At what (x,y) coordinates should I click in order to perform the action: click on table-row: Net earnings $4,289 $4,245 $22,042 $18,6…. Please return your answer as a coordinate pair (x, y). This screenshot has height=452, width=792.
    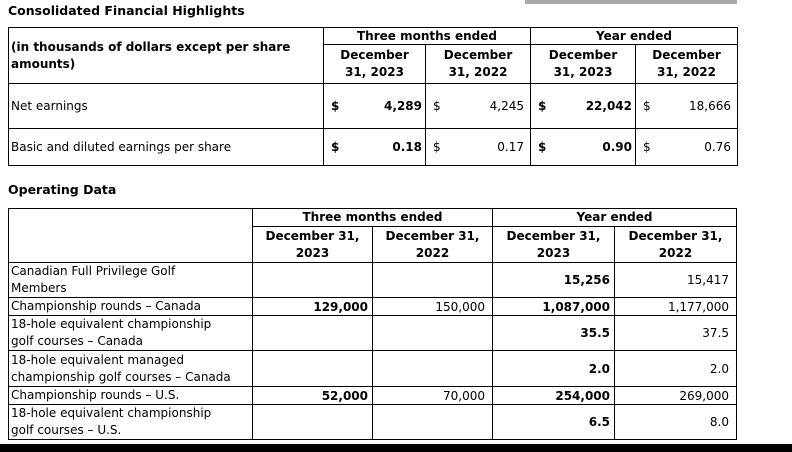
    Looking at the image, I should click on (373, 106).